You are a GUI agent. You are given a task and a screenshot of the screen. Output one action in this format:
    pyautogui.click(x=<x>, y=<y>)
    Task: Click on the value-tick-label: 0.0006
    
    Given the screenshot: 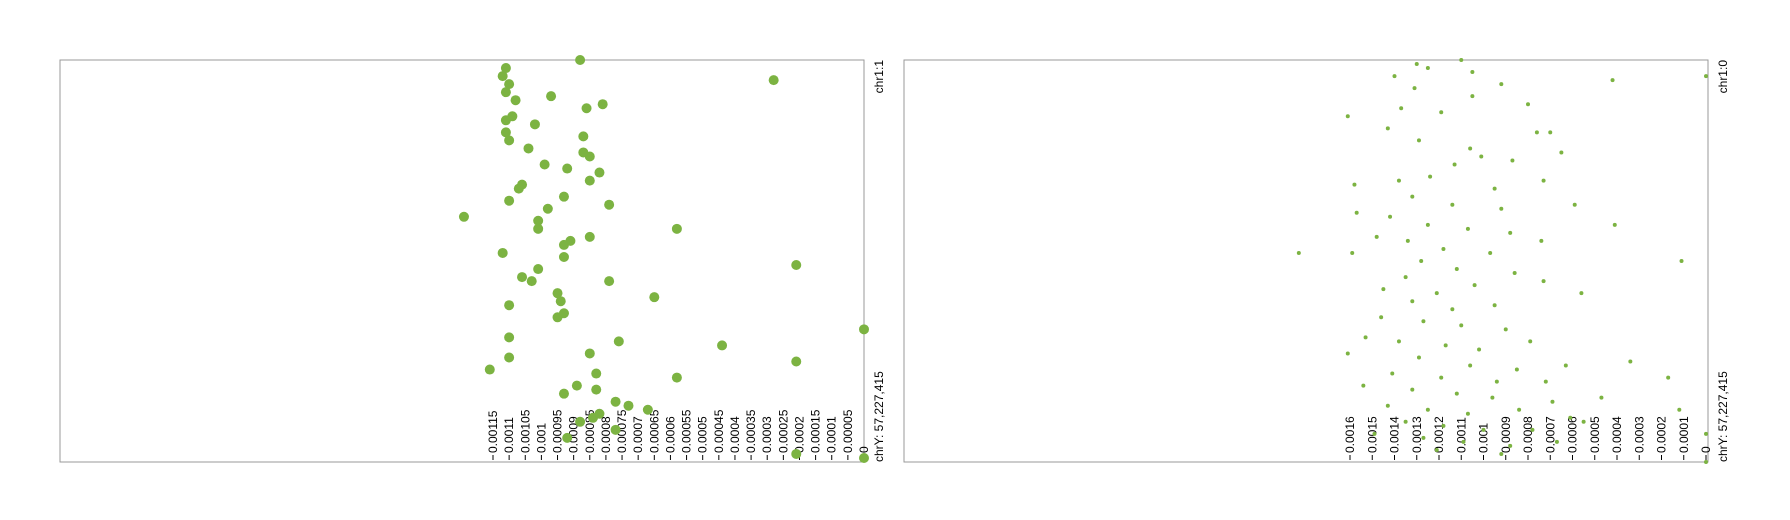 What is the action you would take?
    pyautogui.click(x=670, y=434)
    